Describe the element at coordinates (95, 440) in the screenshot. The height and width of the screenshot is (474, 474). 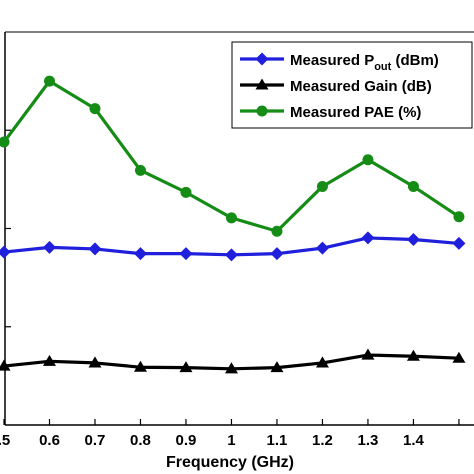
I see `x-tick-label-2: 0.7` at that location.